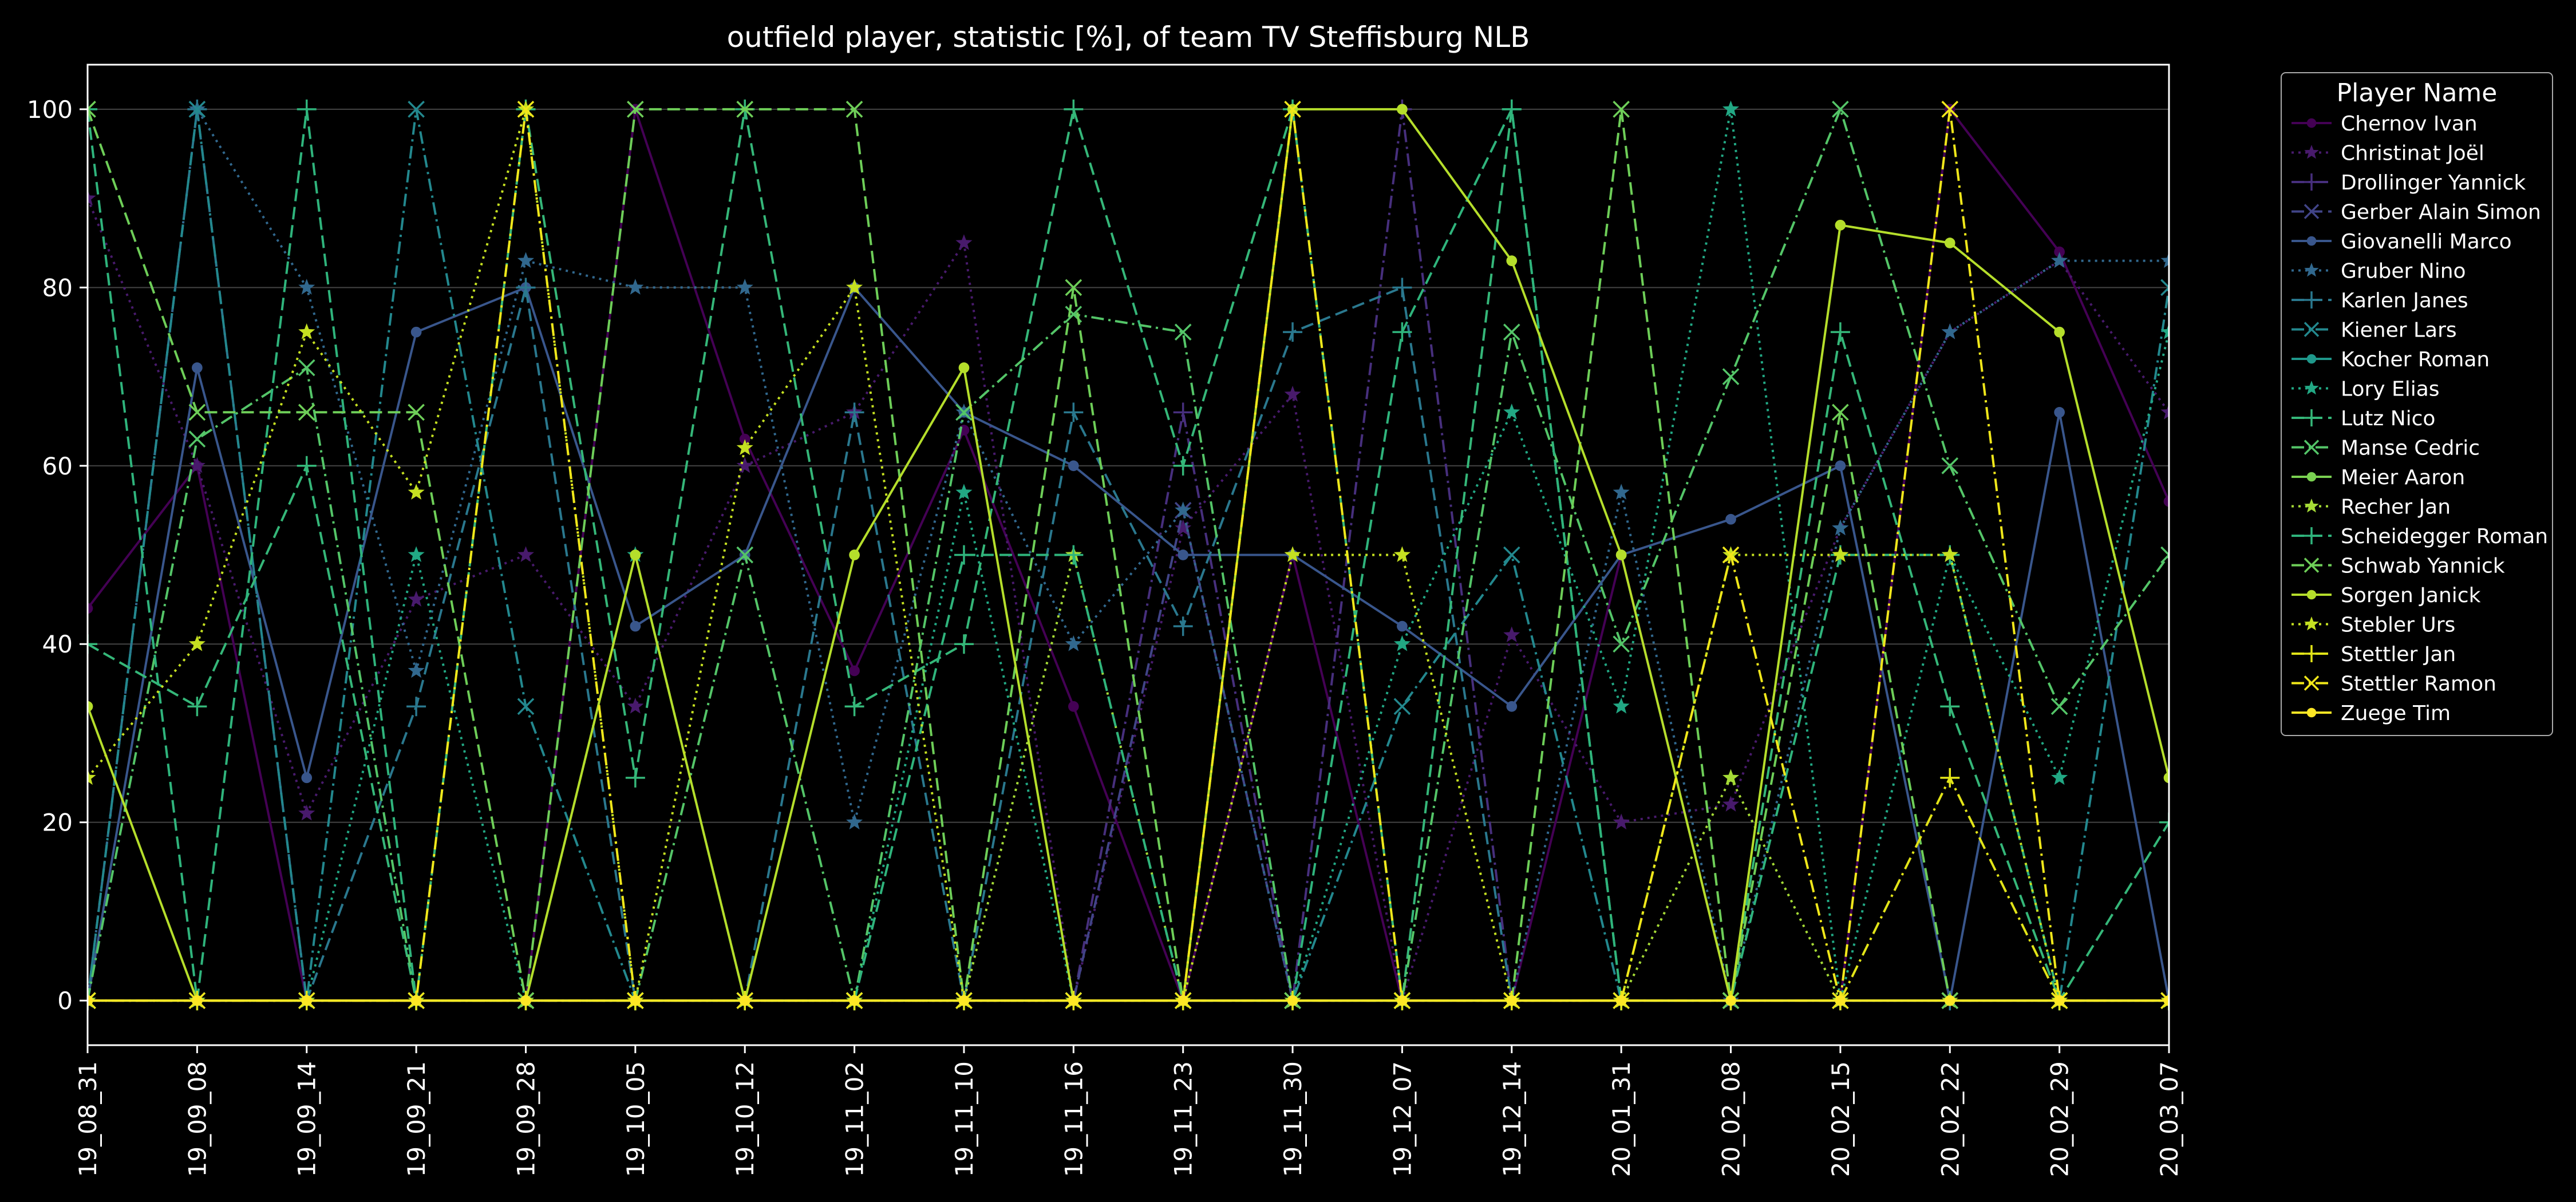 The width and height of the screenshot is (2576, 1202). What do you see at coordinates (57, 466) in the screenshot?
I see `y-tick-label: 60` at bounding box center [57, 466].